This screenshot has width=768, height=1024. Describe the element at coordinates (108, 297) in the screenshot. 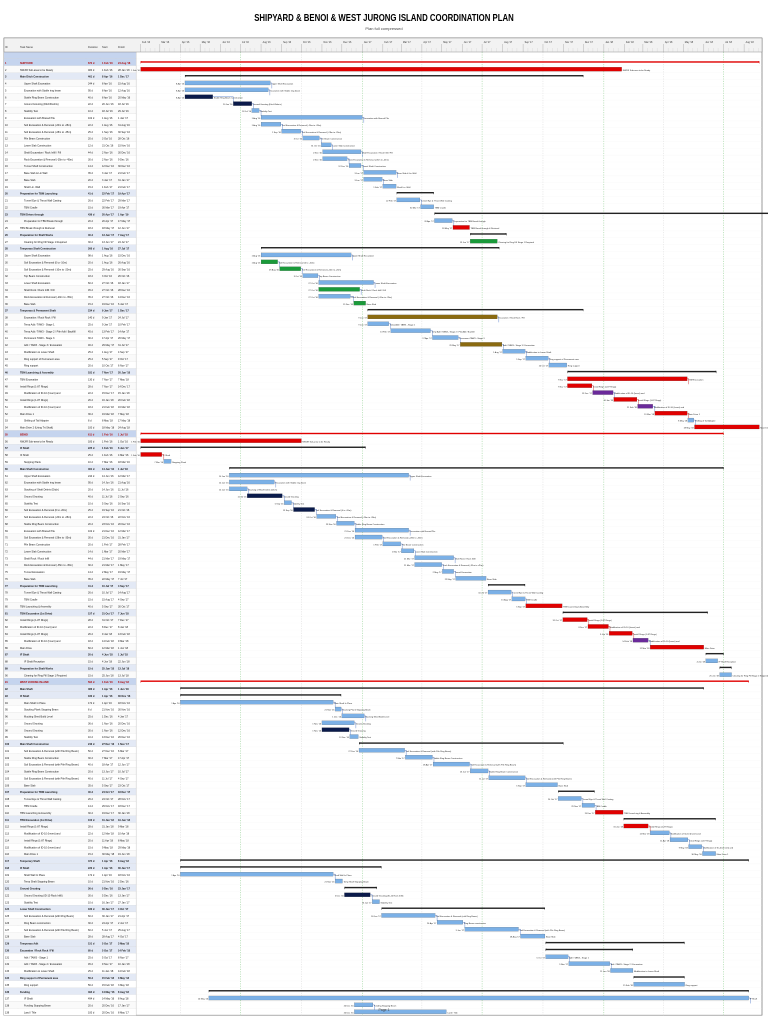

I see `task-start: 27 Oct '16` at that location.